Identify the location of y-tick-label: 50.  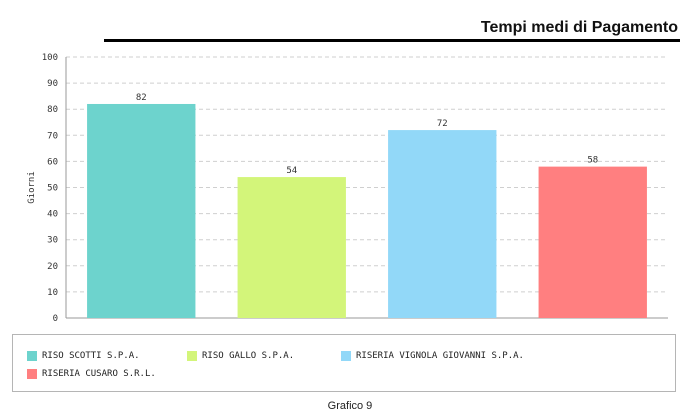
(52, 189).